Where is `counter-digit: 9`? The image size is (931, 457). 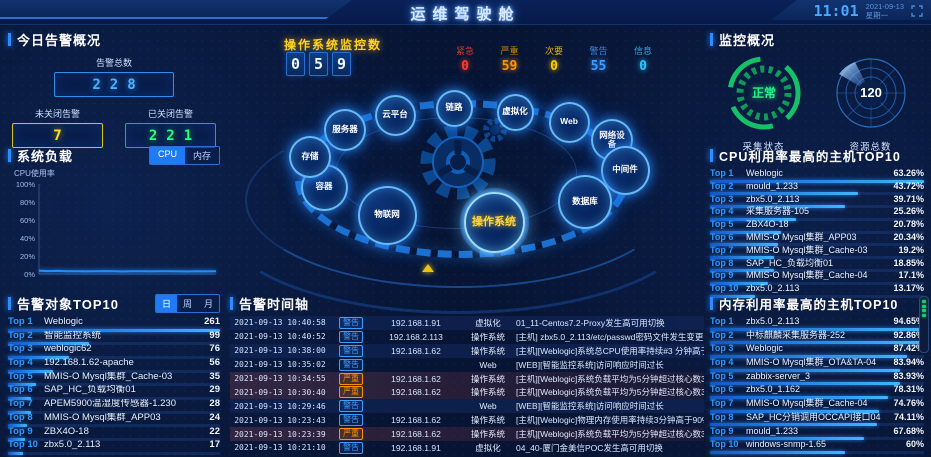 counter-digit: 9 is located at coordinates (341, 64).